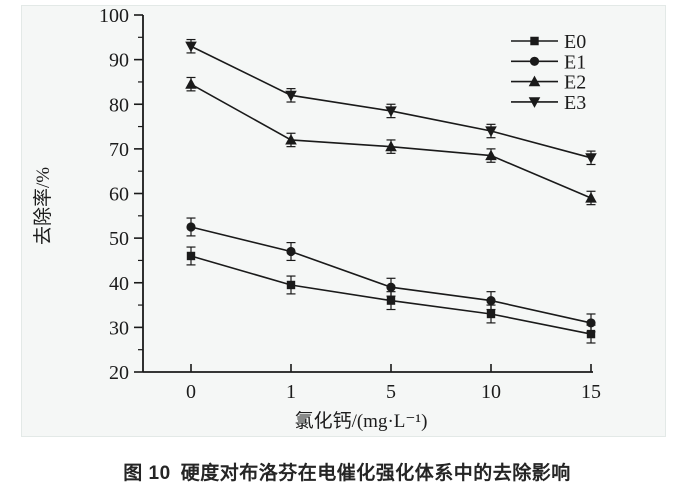 The width and height of the screenshot is (694, 490). I want to click on y-axis-title: 去除率/%, so click(43, 206).